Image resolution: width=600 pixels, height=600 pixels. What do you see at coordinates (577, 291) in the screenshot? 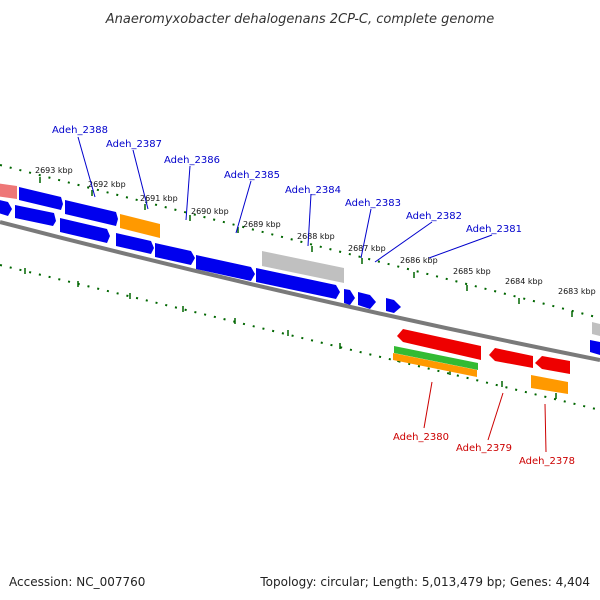
I see `kbp-label: 2683 kbp` at bounding box center [577, 291].